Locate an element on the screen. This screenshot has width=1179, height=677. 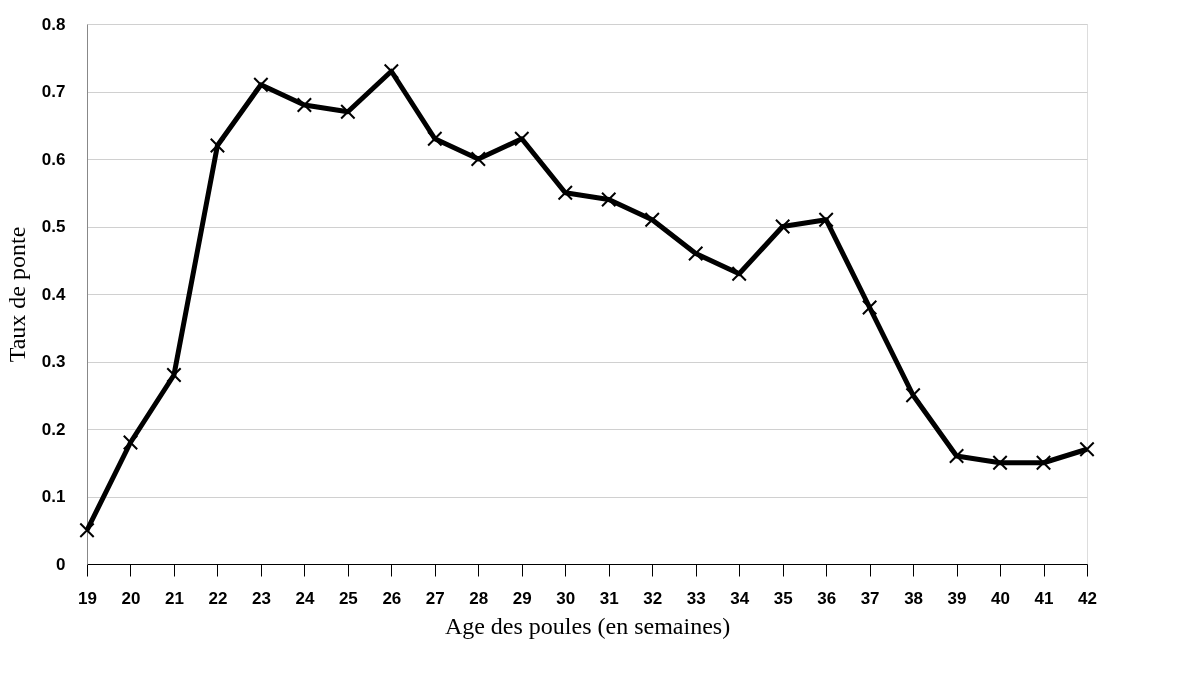
x-tick-label: 31 is located at coordinates (609, 598).